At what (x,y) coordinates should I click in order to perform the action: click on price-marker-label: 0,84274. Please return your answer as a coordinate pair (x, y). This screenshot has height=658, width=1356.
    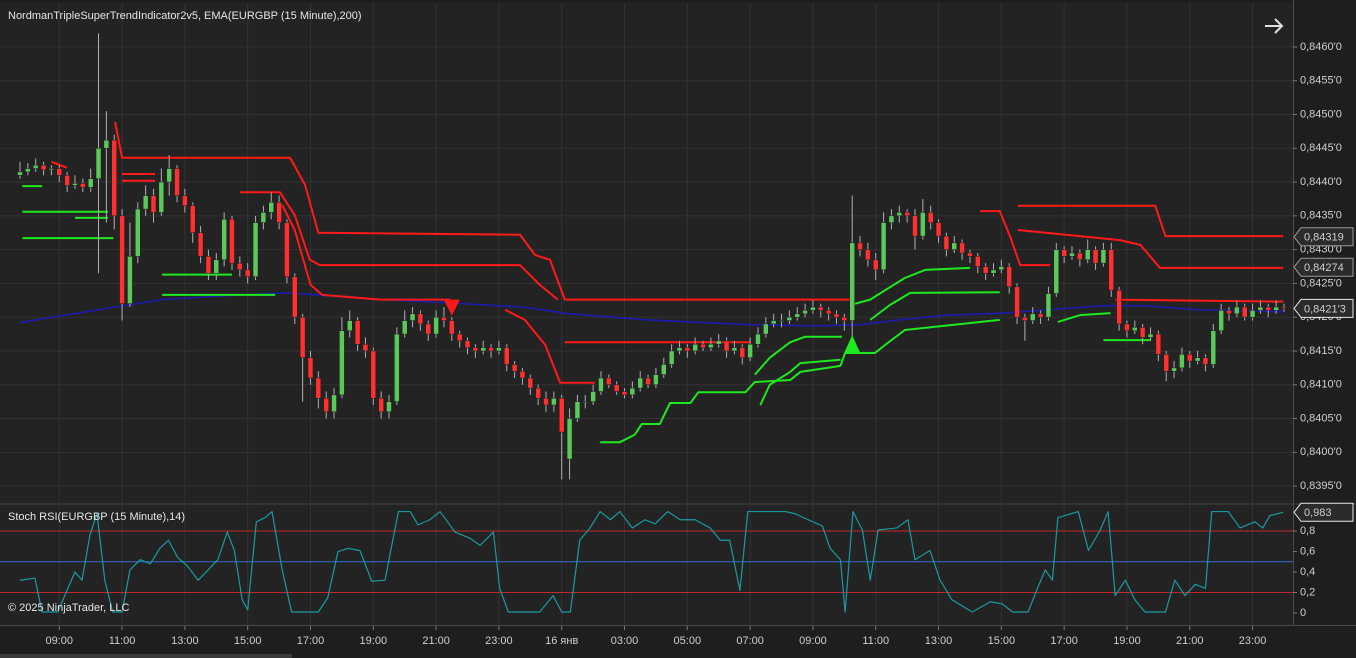
    Looking at the image, I should click on (1324, 268).